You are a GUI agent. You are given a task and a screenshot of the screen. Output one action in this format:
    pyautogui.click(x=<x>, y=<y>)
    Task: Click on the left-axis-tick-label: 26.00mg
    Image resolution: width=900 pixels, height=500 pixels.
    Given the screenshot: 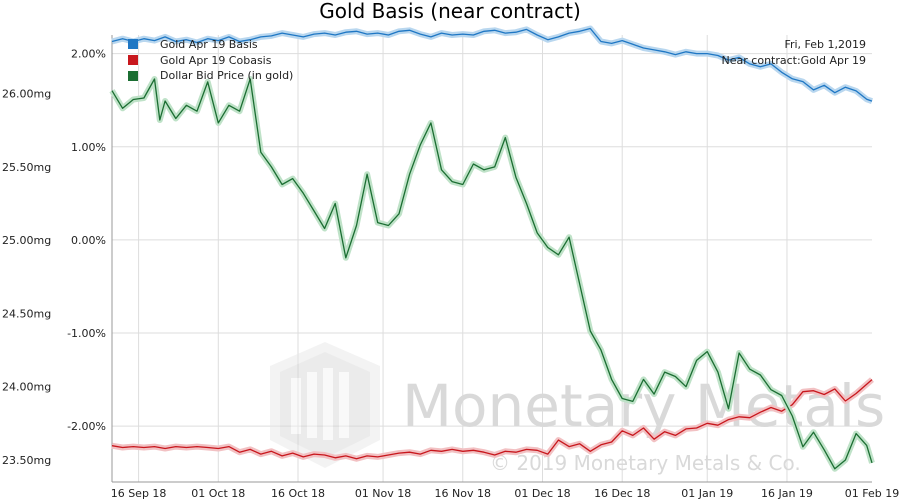 What is the action you would take?
    pyautogui.click(x=26, y=94)
    